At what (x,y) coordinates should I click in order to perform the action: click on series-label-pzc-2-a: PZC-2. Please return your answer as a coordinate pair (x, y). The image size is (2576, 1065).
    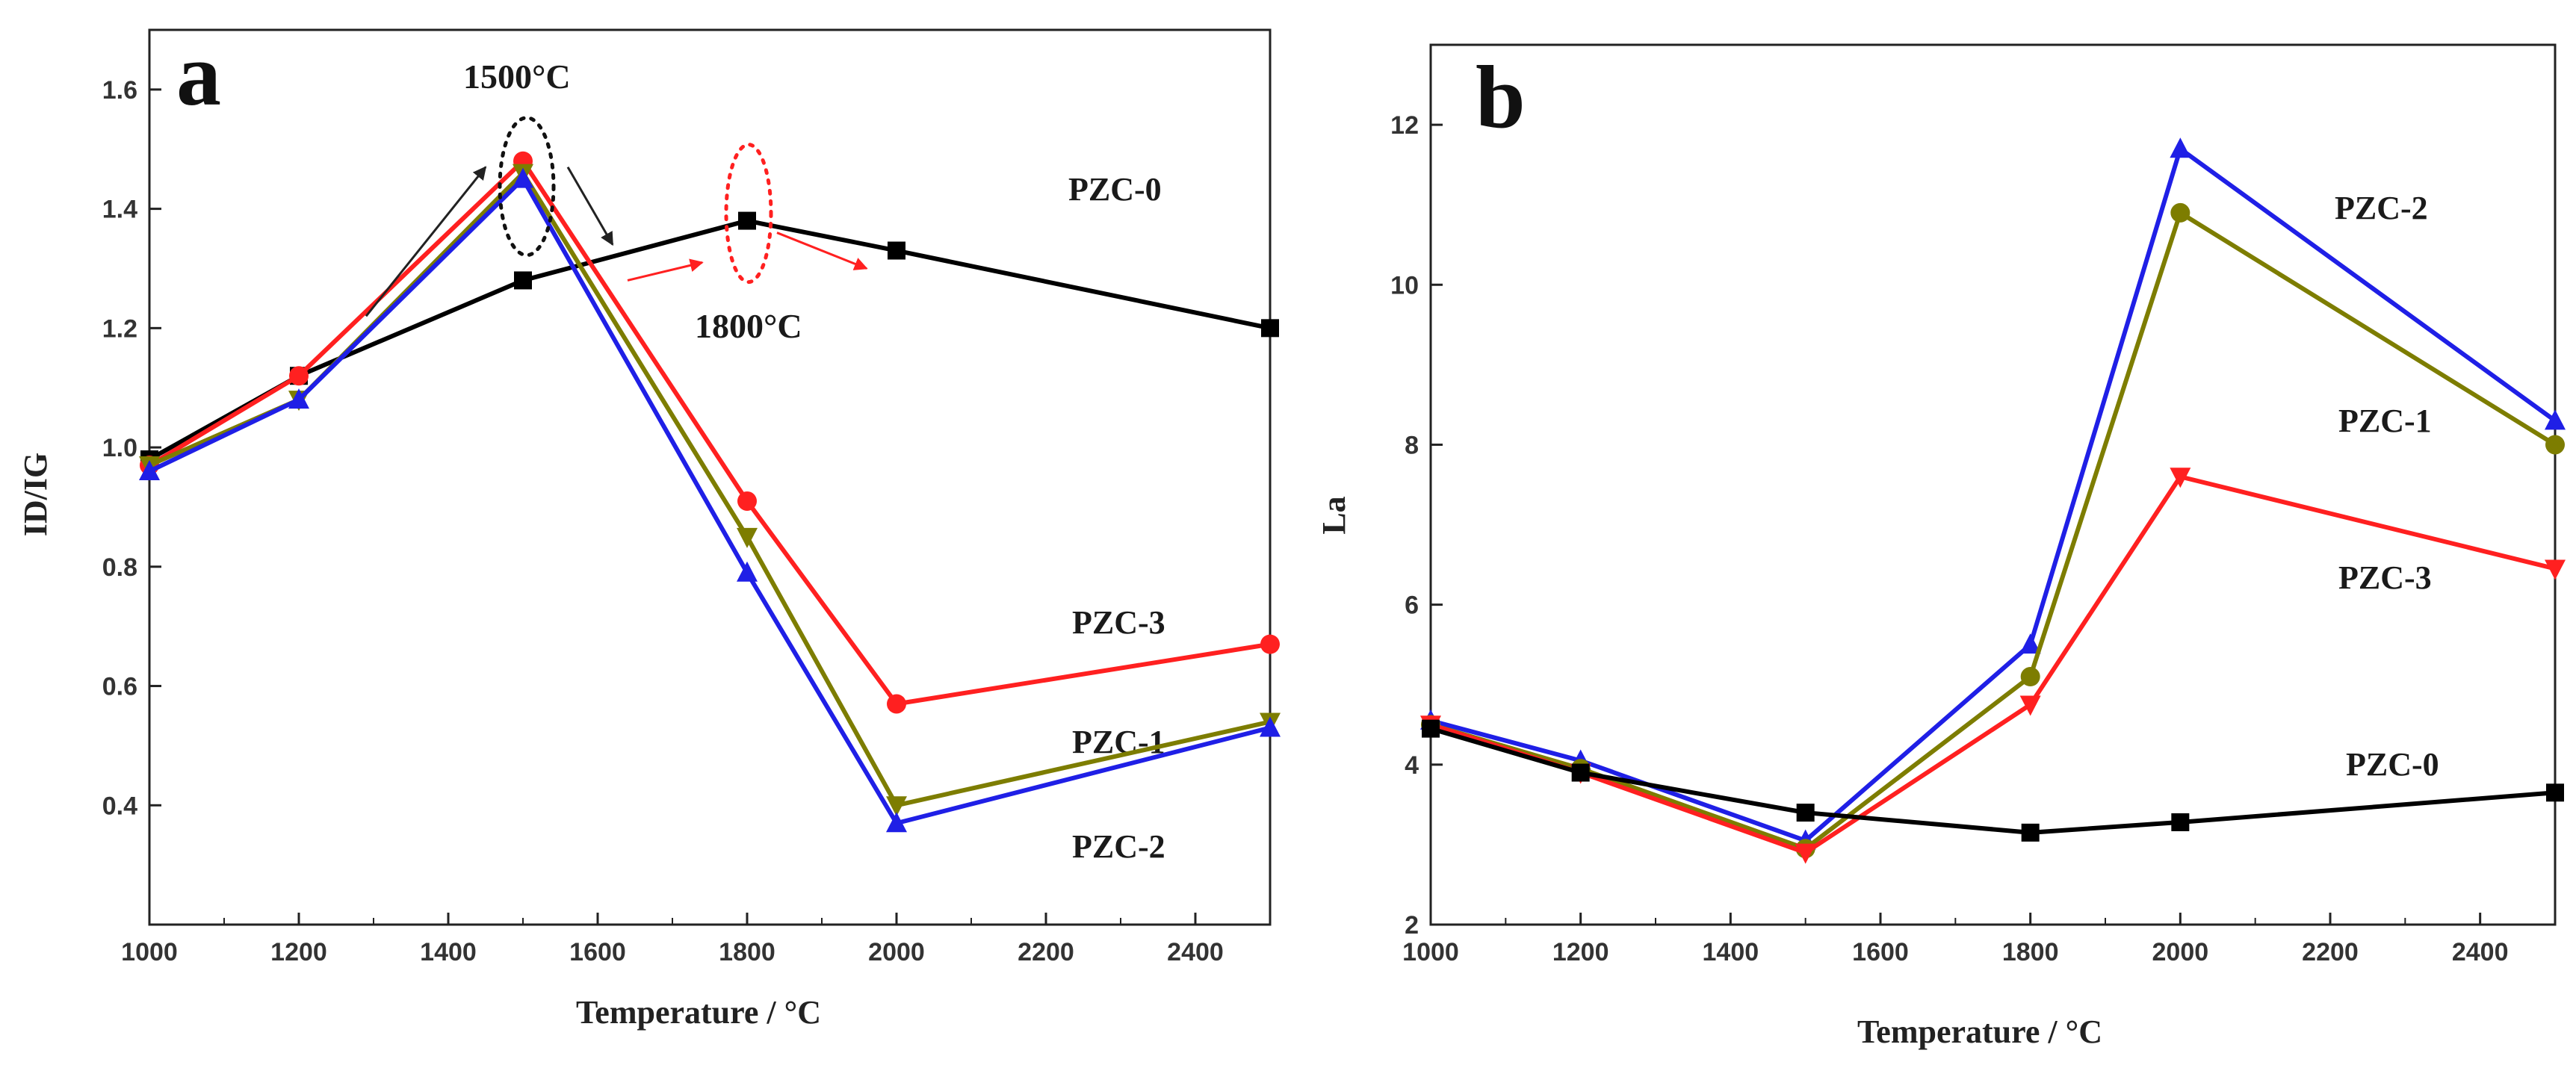
    Looking at the image, I should click on (1118, 846).